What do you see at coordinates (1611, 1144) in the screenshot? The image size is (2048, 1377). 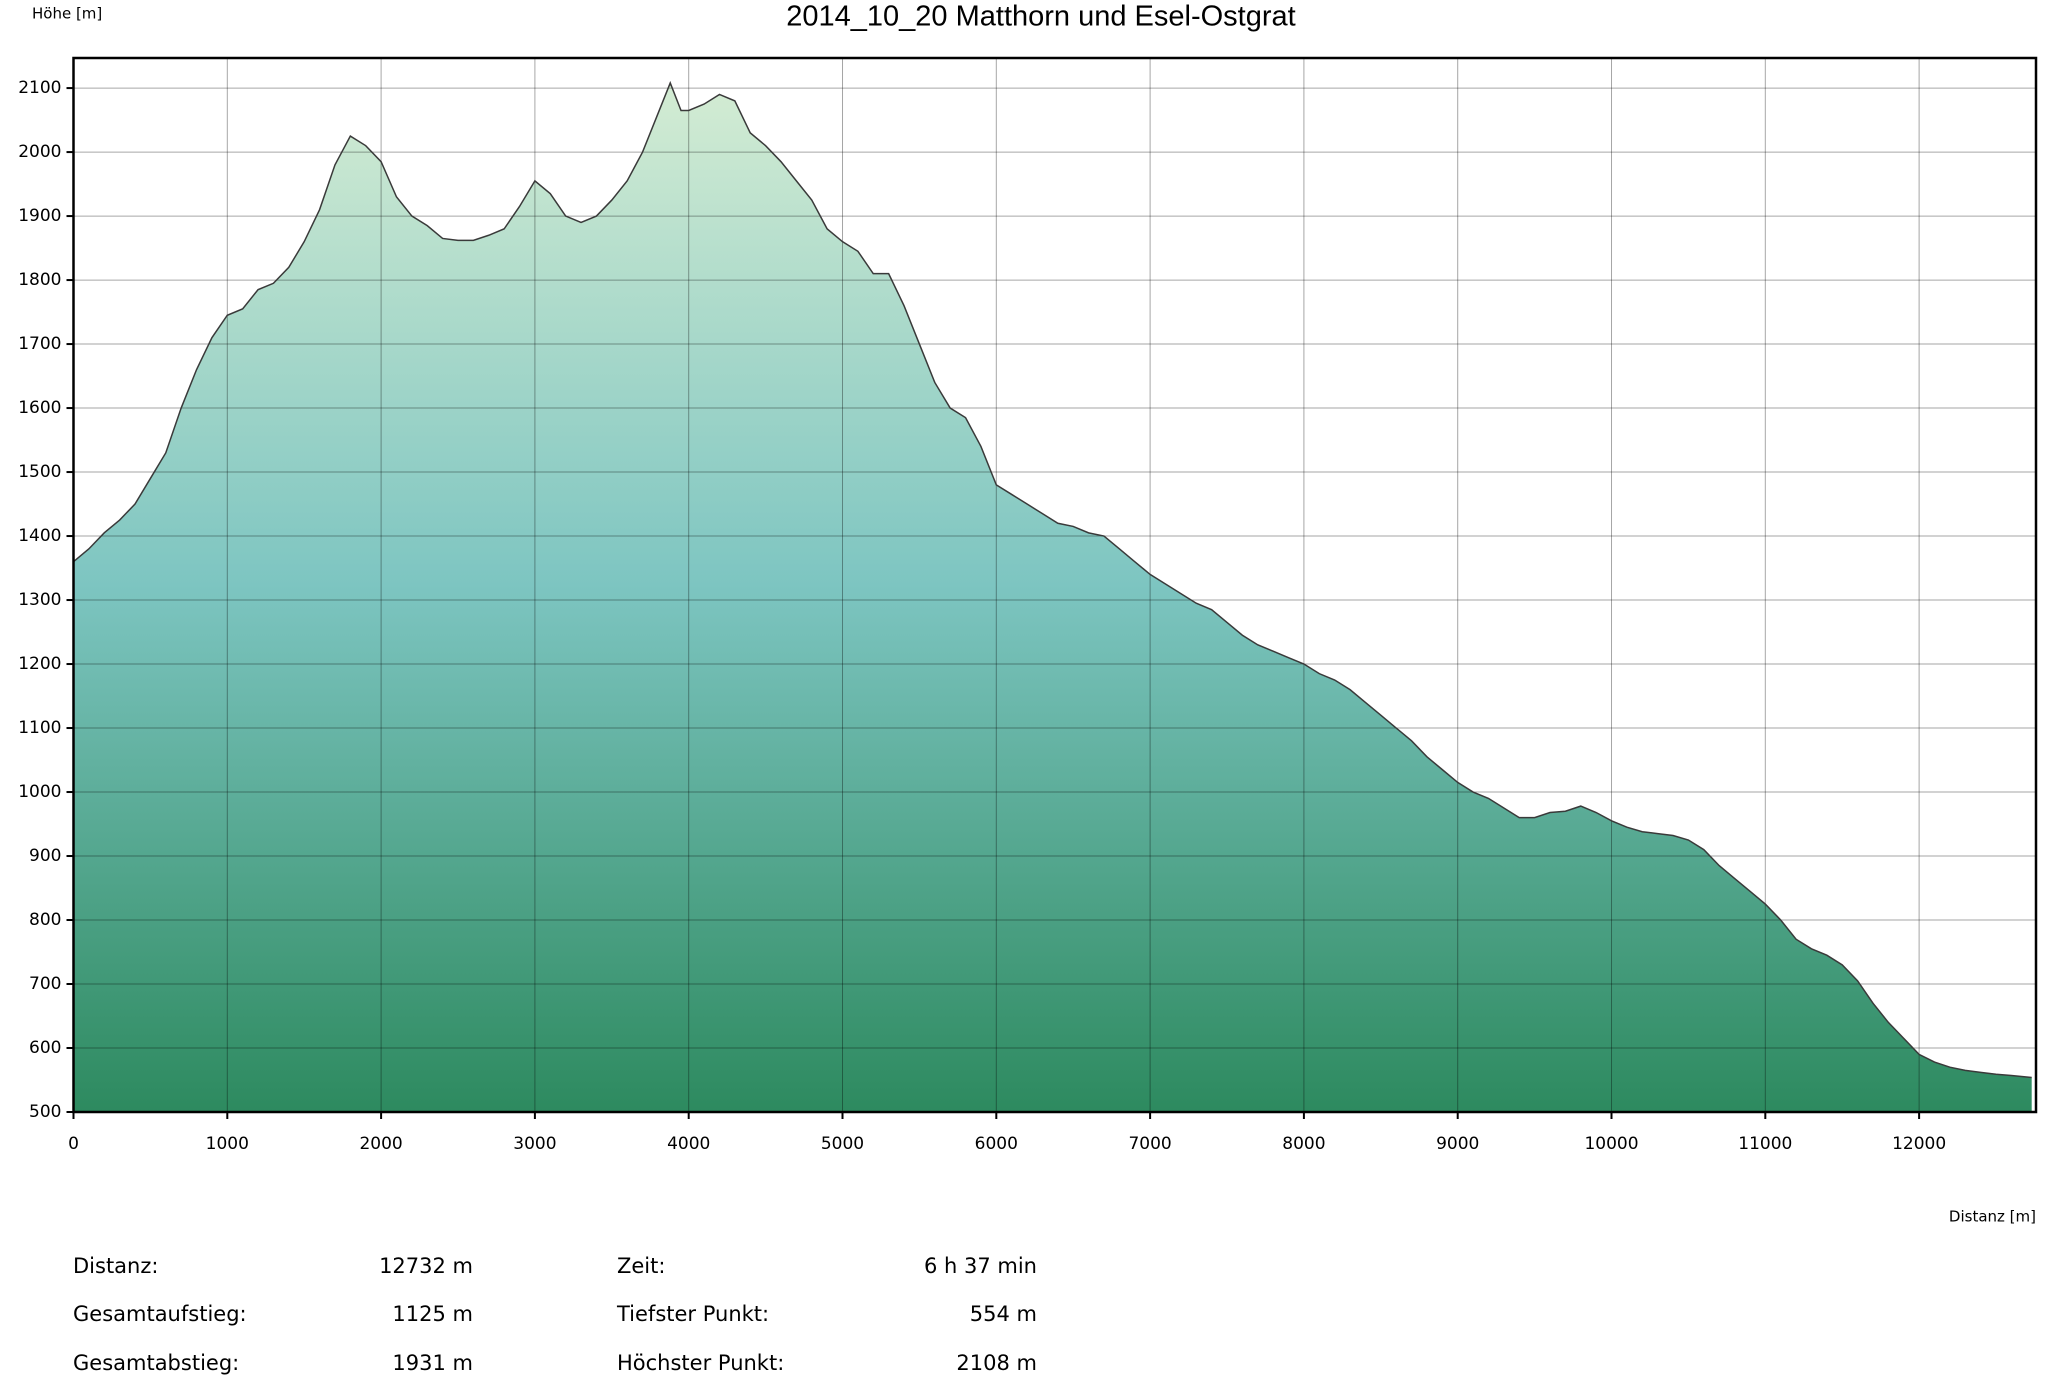 I see `x-tick-label: 10000` at bounding box center [1611, 1144].